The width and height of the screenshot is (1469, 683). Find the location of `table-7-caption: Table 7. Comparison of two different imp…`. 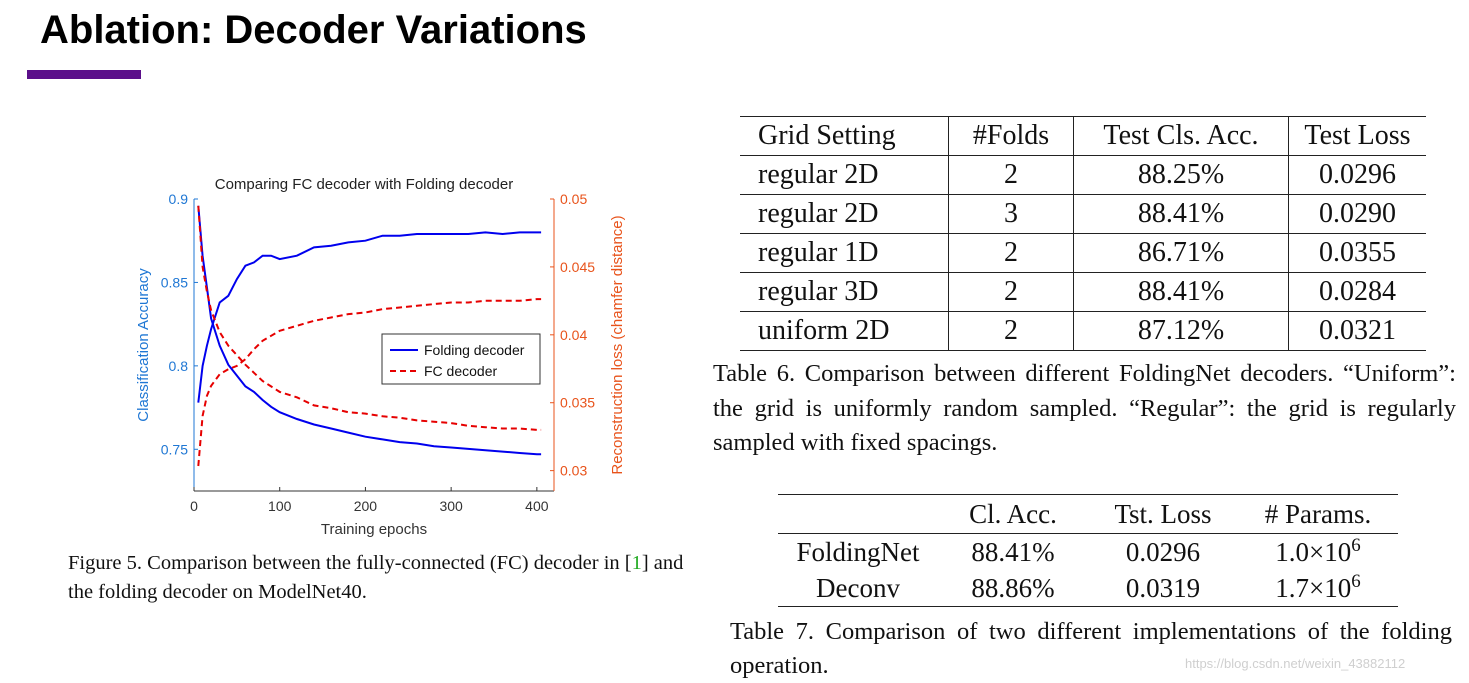

table-7-caption: Table 7. Comparison of two different imp… is located at coordinates (1091, 648).